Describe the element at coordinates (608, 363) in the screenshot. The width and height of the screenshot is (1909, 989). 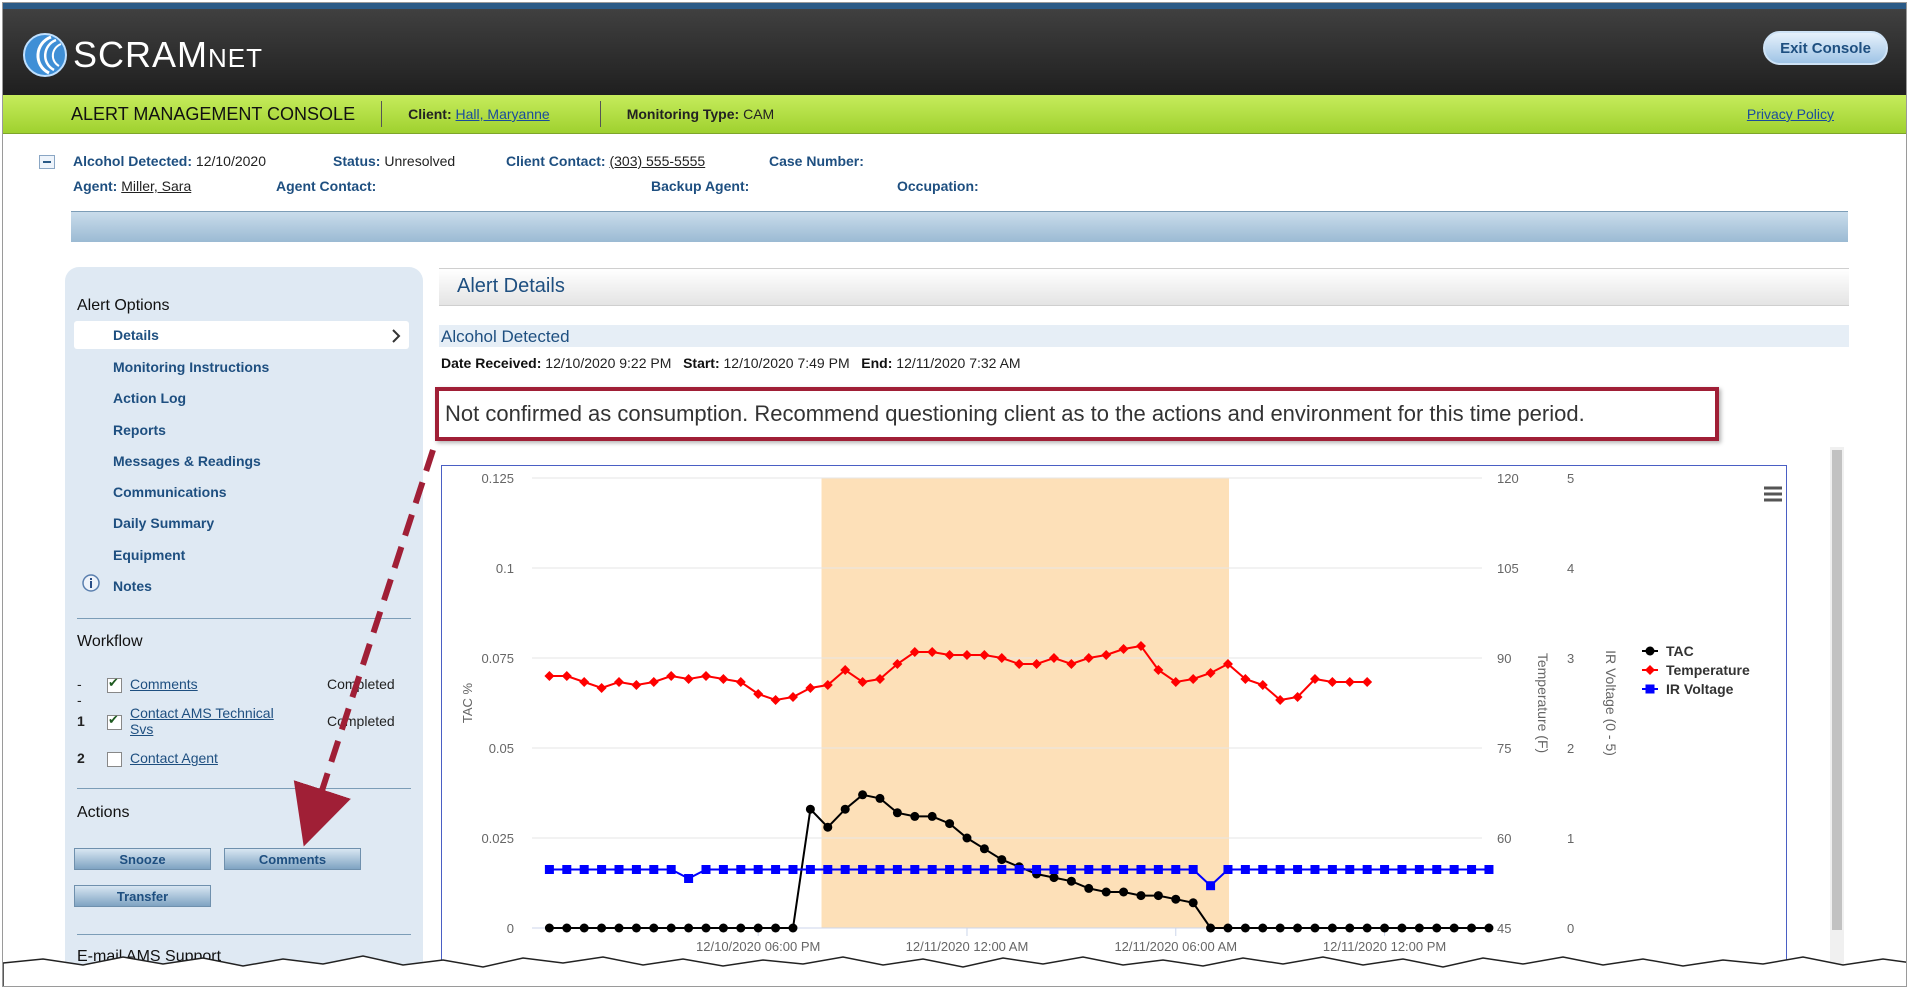
I see `date-received-value: 12/10/2020 9:22 PM` at that location.